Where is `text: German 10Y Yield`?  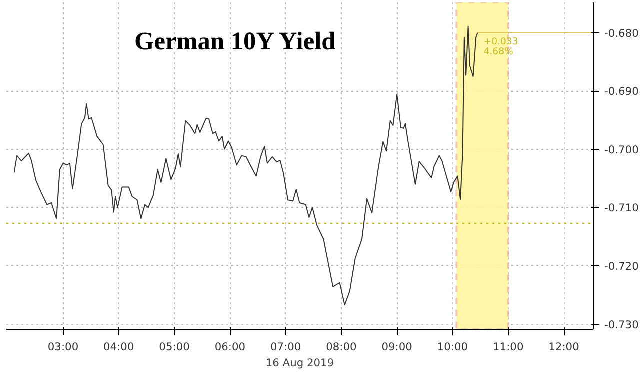 text: German 10Y Yield is located at coordinates (235, 42).